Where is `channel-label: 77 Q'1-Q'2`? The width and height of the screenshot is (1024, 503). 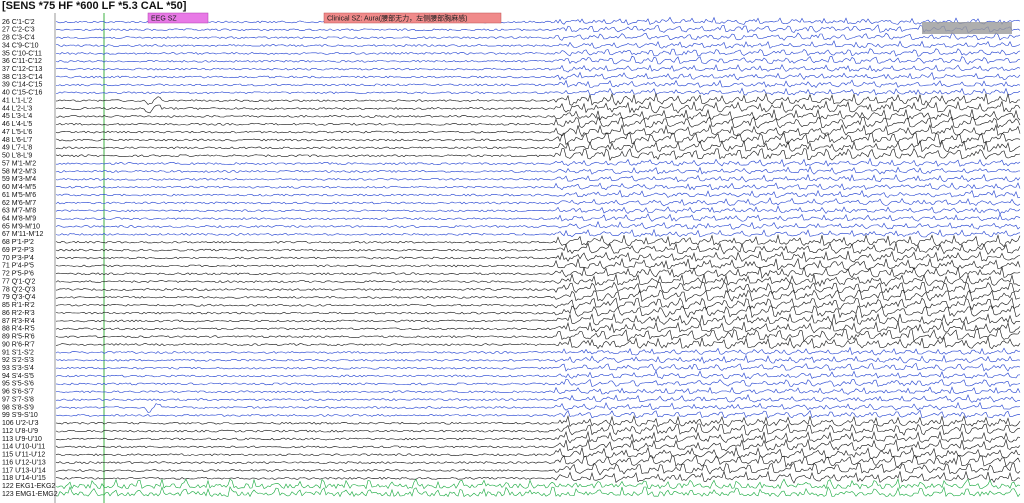
channel-label: 77 Q'1-Q'2 is located at coordinates (19, 281).